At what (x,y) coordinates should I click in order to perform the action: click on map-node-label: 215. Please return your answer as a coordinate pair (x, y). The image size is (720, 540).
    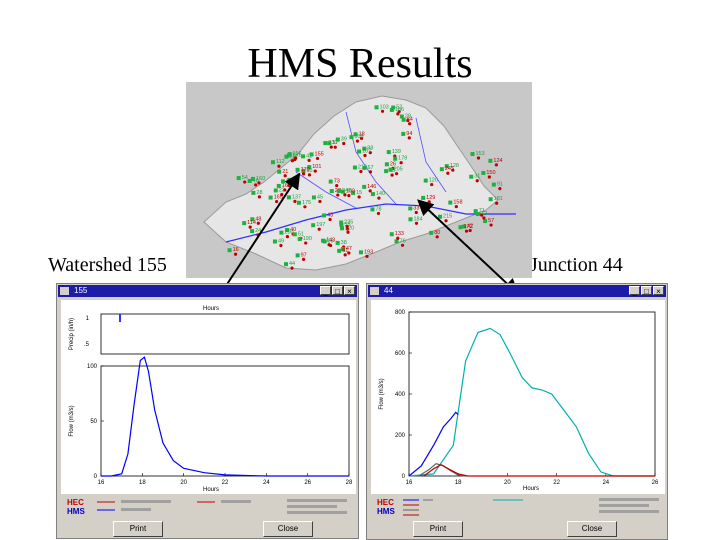
    Looking at the image, I should click on (447, 217).